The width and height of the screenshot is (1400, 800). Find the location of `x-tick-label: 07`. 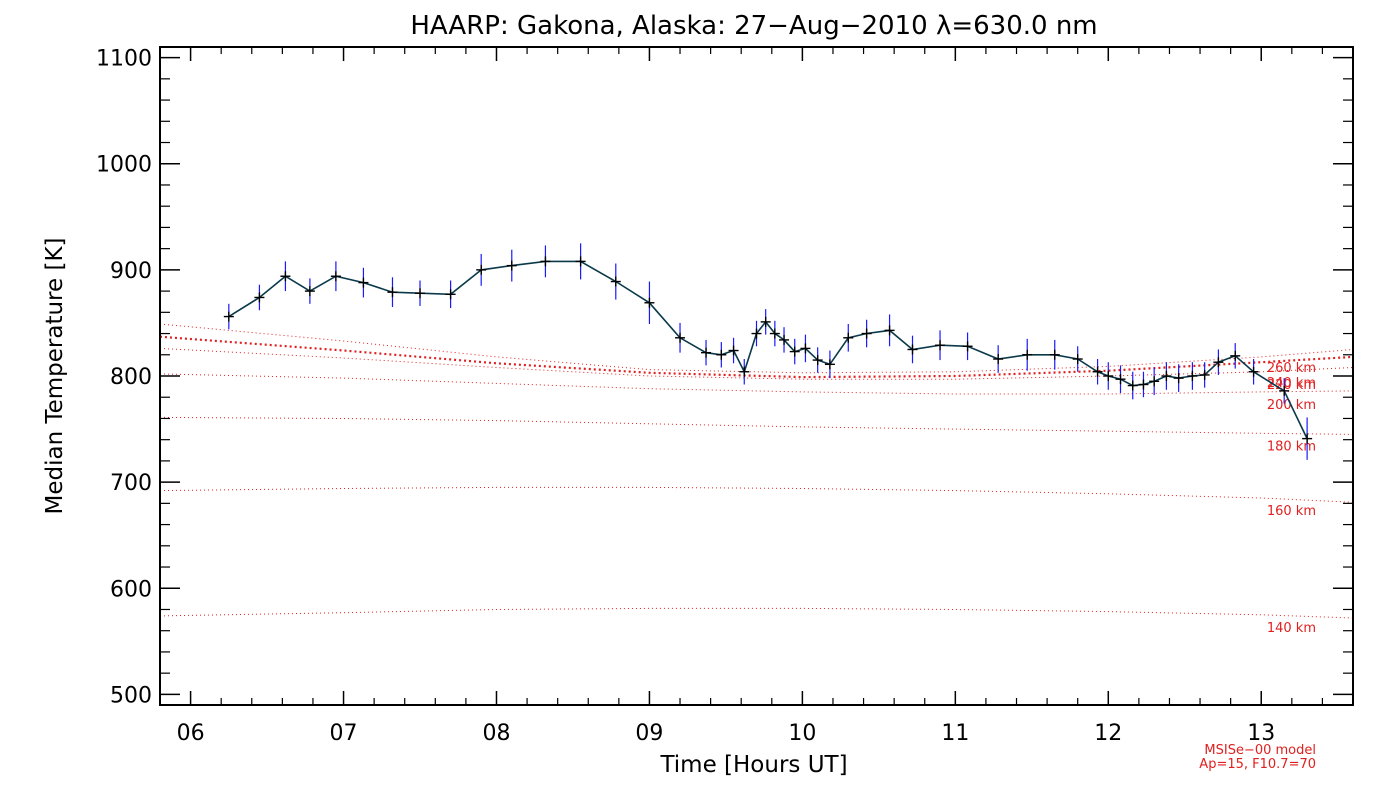

x-tick-label: 07 is located at coordinates (344, 733).